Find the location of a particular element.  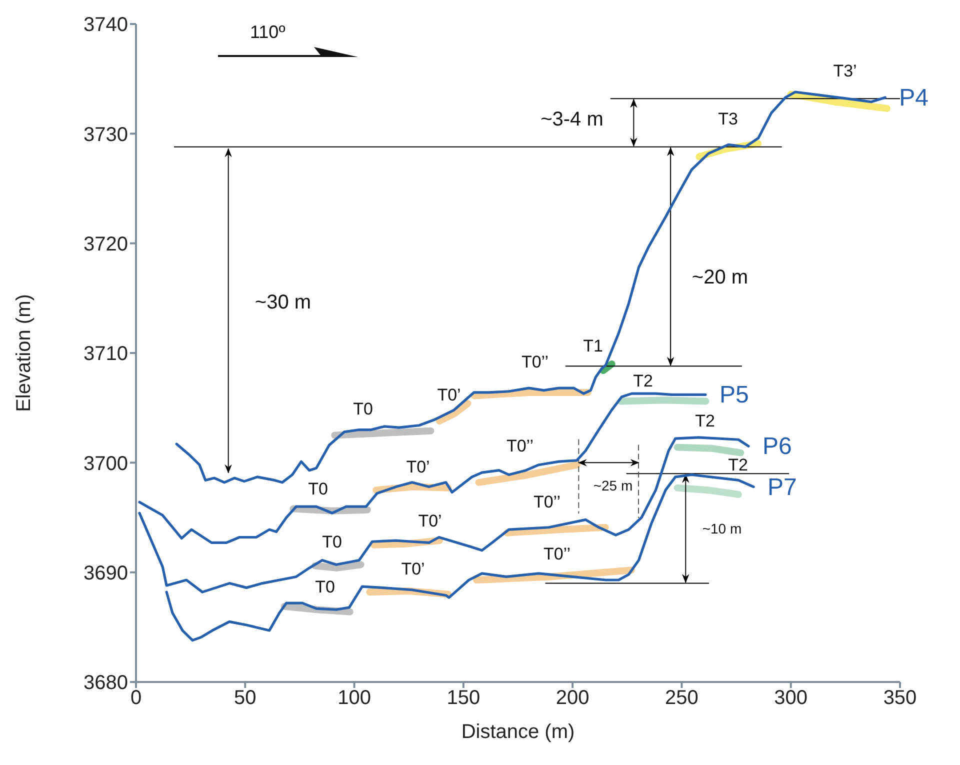

annotation: T3’ is located at coordinates (845, 70).